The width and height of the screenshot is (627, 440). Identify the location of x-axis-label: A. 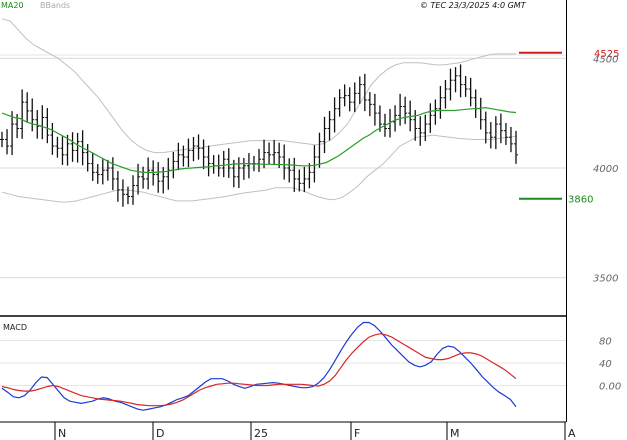
(572, 433).